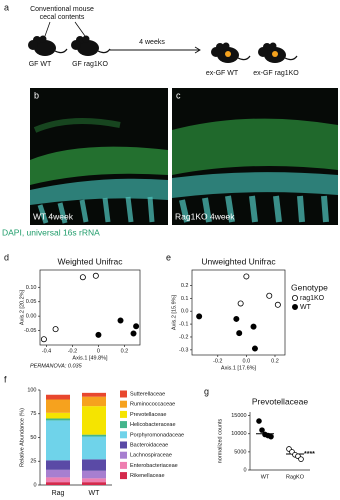 This screenshot has height=500, width=340. Describe the element at coordinates (31, 317) in the screenshot. I see `y-tick-label: 0.00` at that location.